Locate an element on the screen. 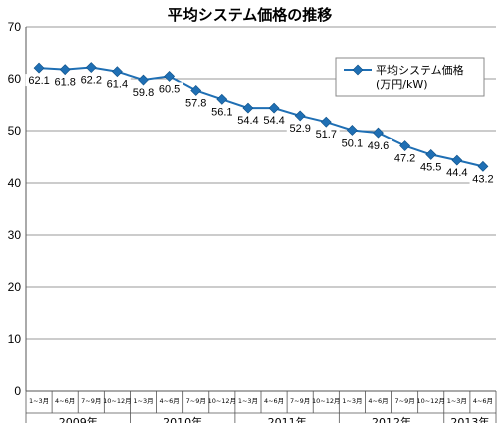 This screenshot has width=500, height=423. legend-marker is located at coordinates (358, 70).